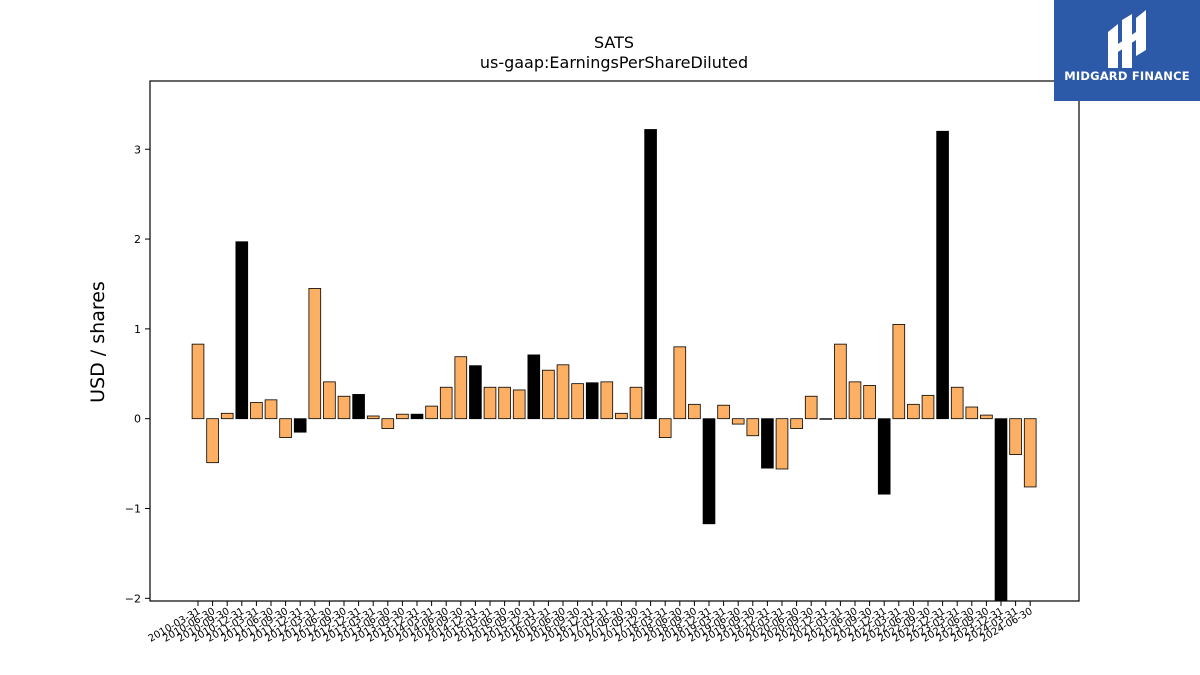 The height and width of the screenshot is (675, 1200). Describe the element at coordinates (133, 508) in the screenshot. I see `y-tick-label: −1` at that location.